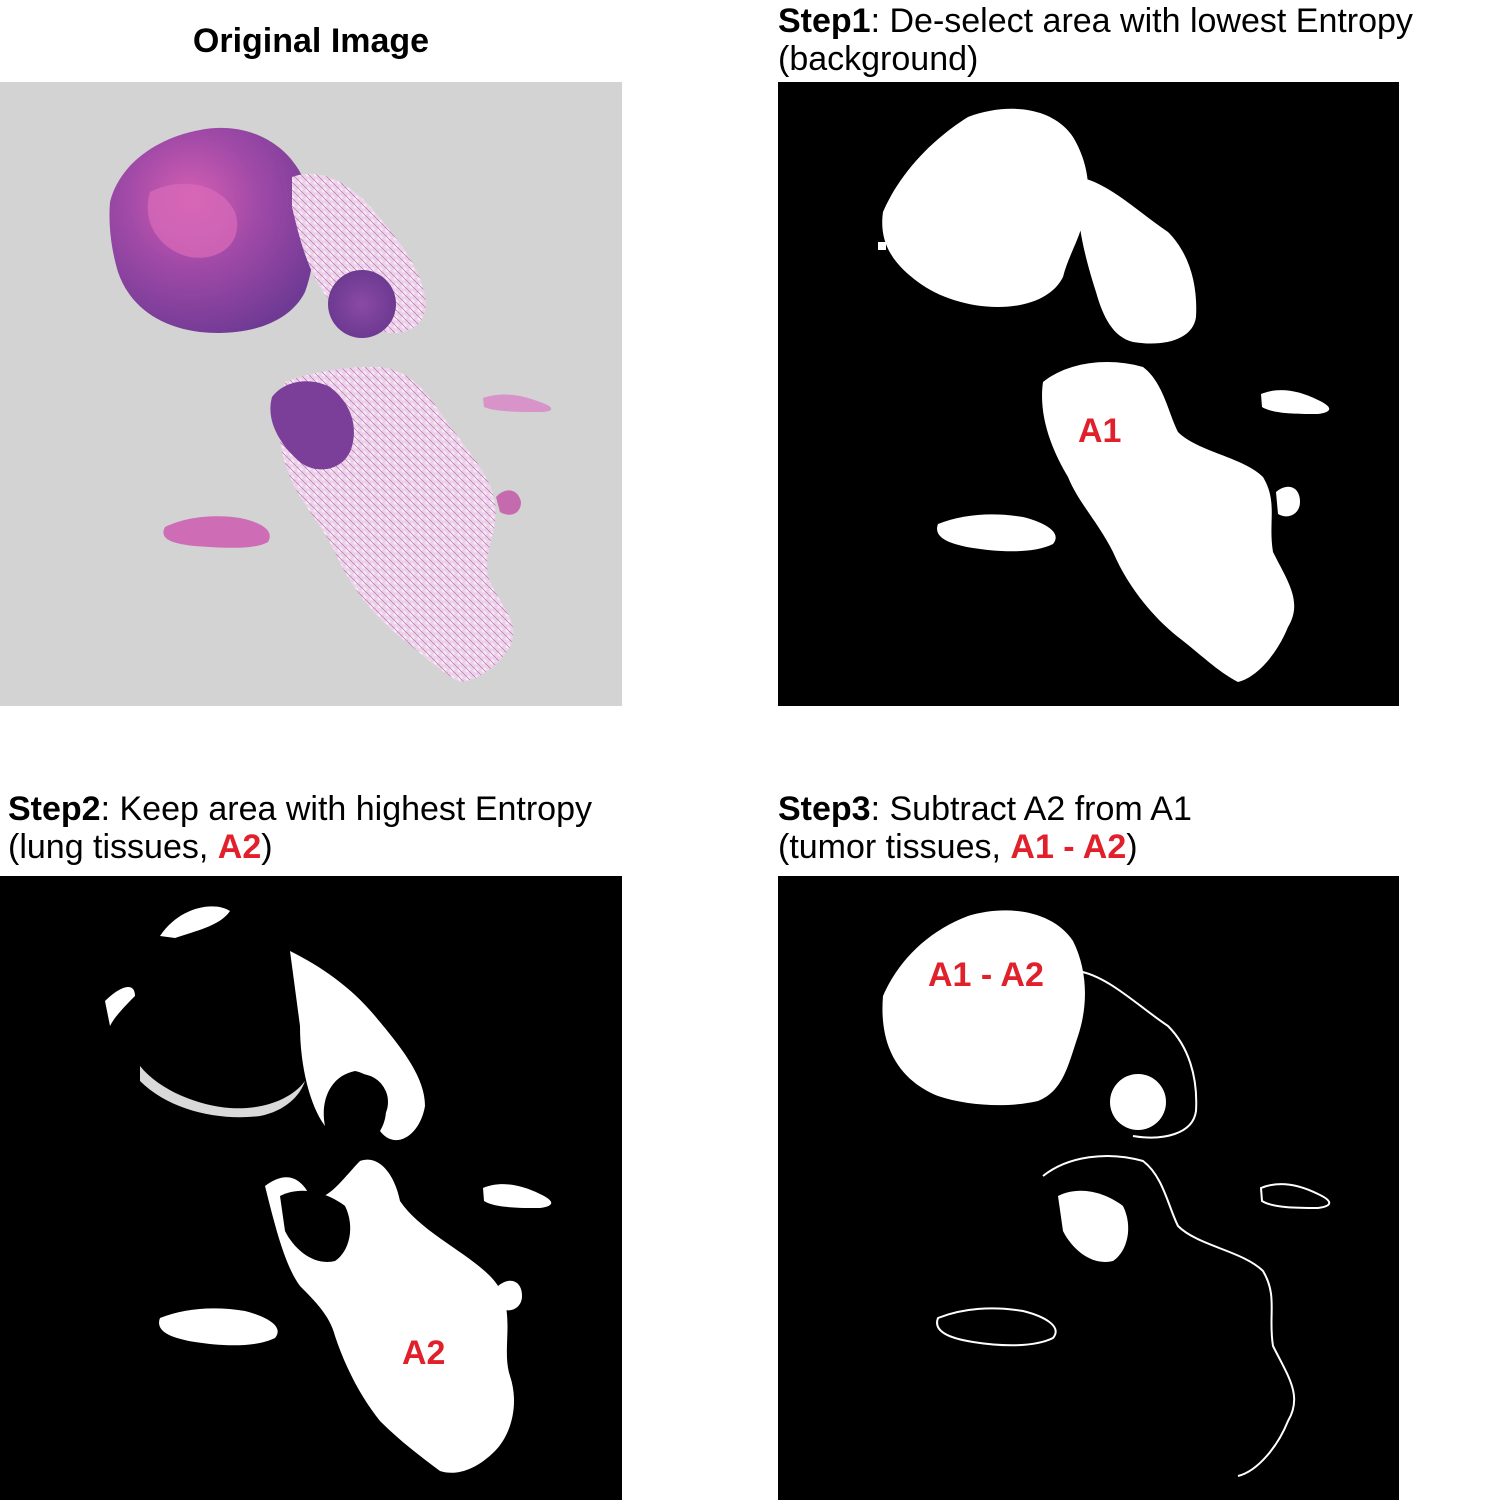  Describe the element at coordinates (824, 809) in the screenshot. I see `step3-label: Step3` at that location.